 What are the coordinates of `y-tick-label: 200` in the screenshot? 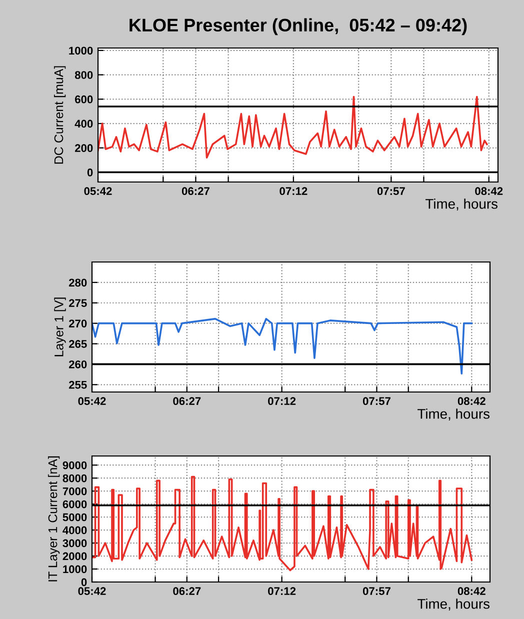 It's located at (83, 148).